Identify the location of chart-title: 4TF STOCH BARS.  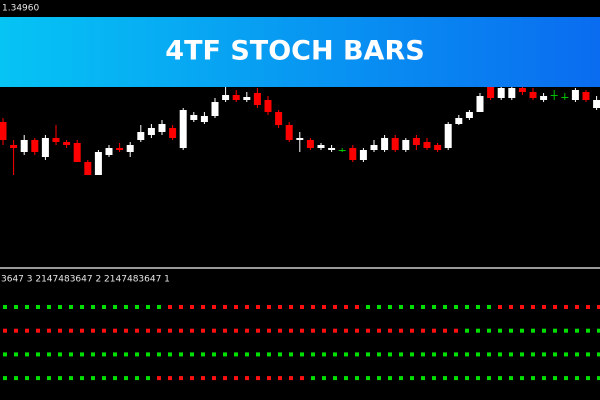
(294, 51).